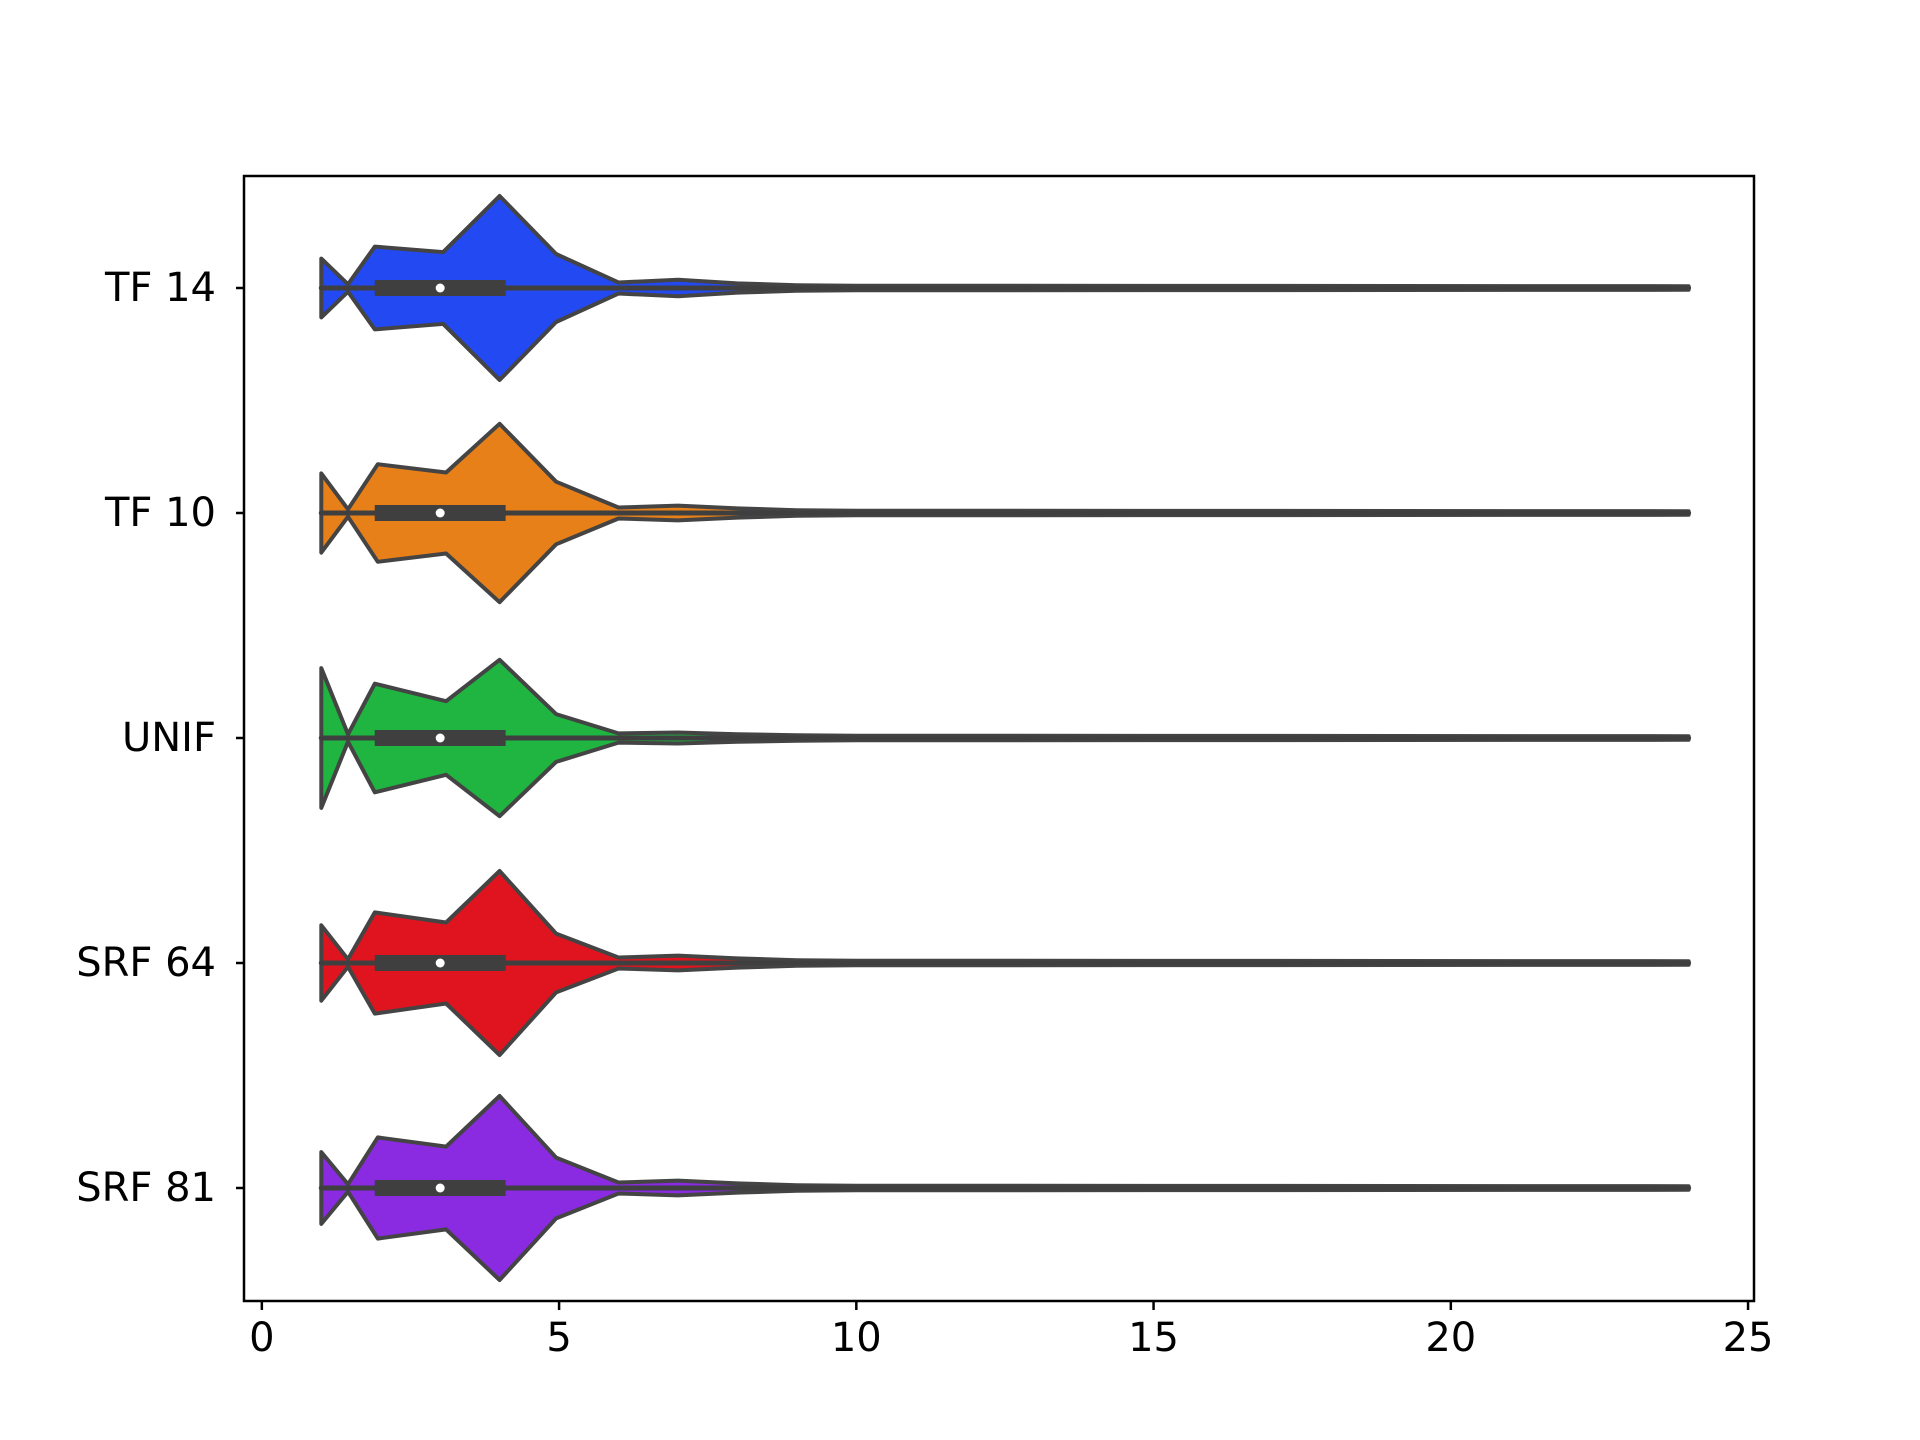 Image resolution: width=1920 pixels, height=1440 pixels. Describe the element at coordinates (558, 1338) in the screenshot. I see `x-tick-label-5: 5` at that location.